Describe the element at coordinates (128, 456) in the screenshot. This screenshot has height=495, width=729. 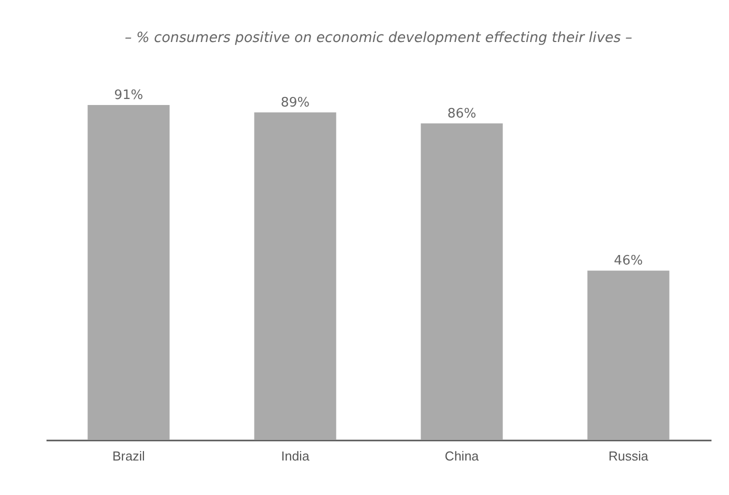
I see `x-tick-label: Brazil` at that location.